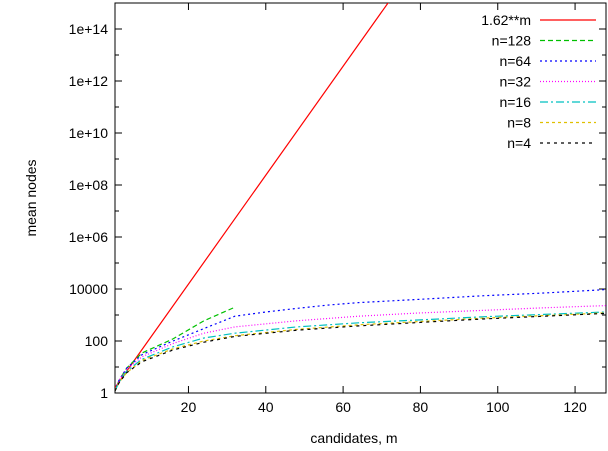  What do you see at coordinates (266, 407) in the screenshot?
I see `x-tick-label: 40` at bounding box center [266, 407].